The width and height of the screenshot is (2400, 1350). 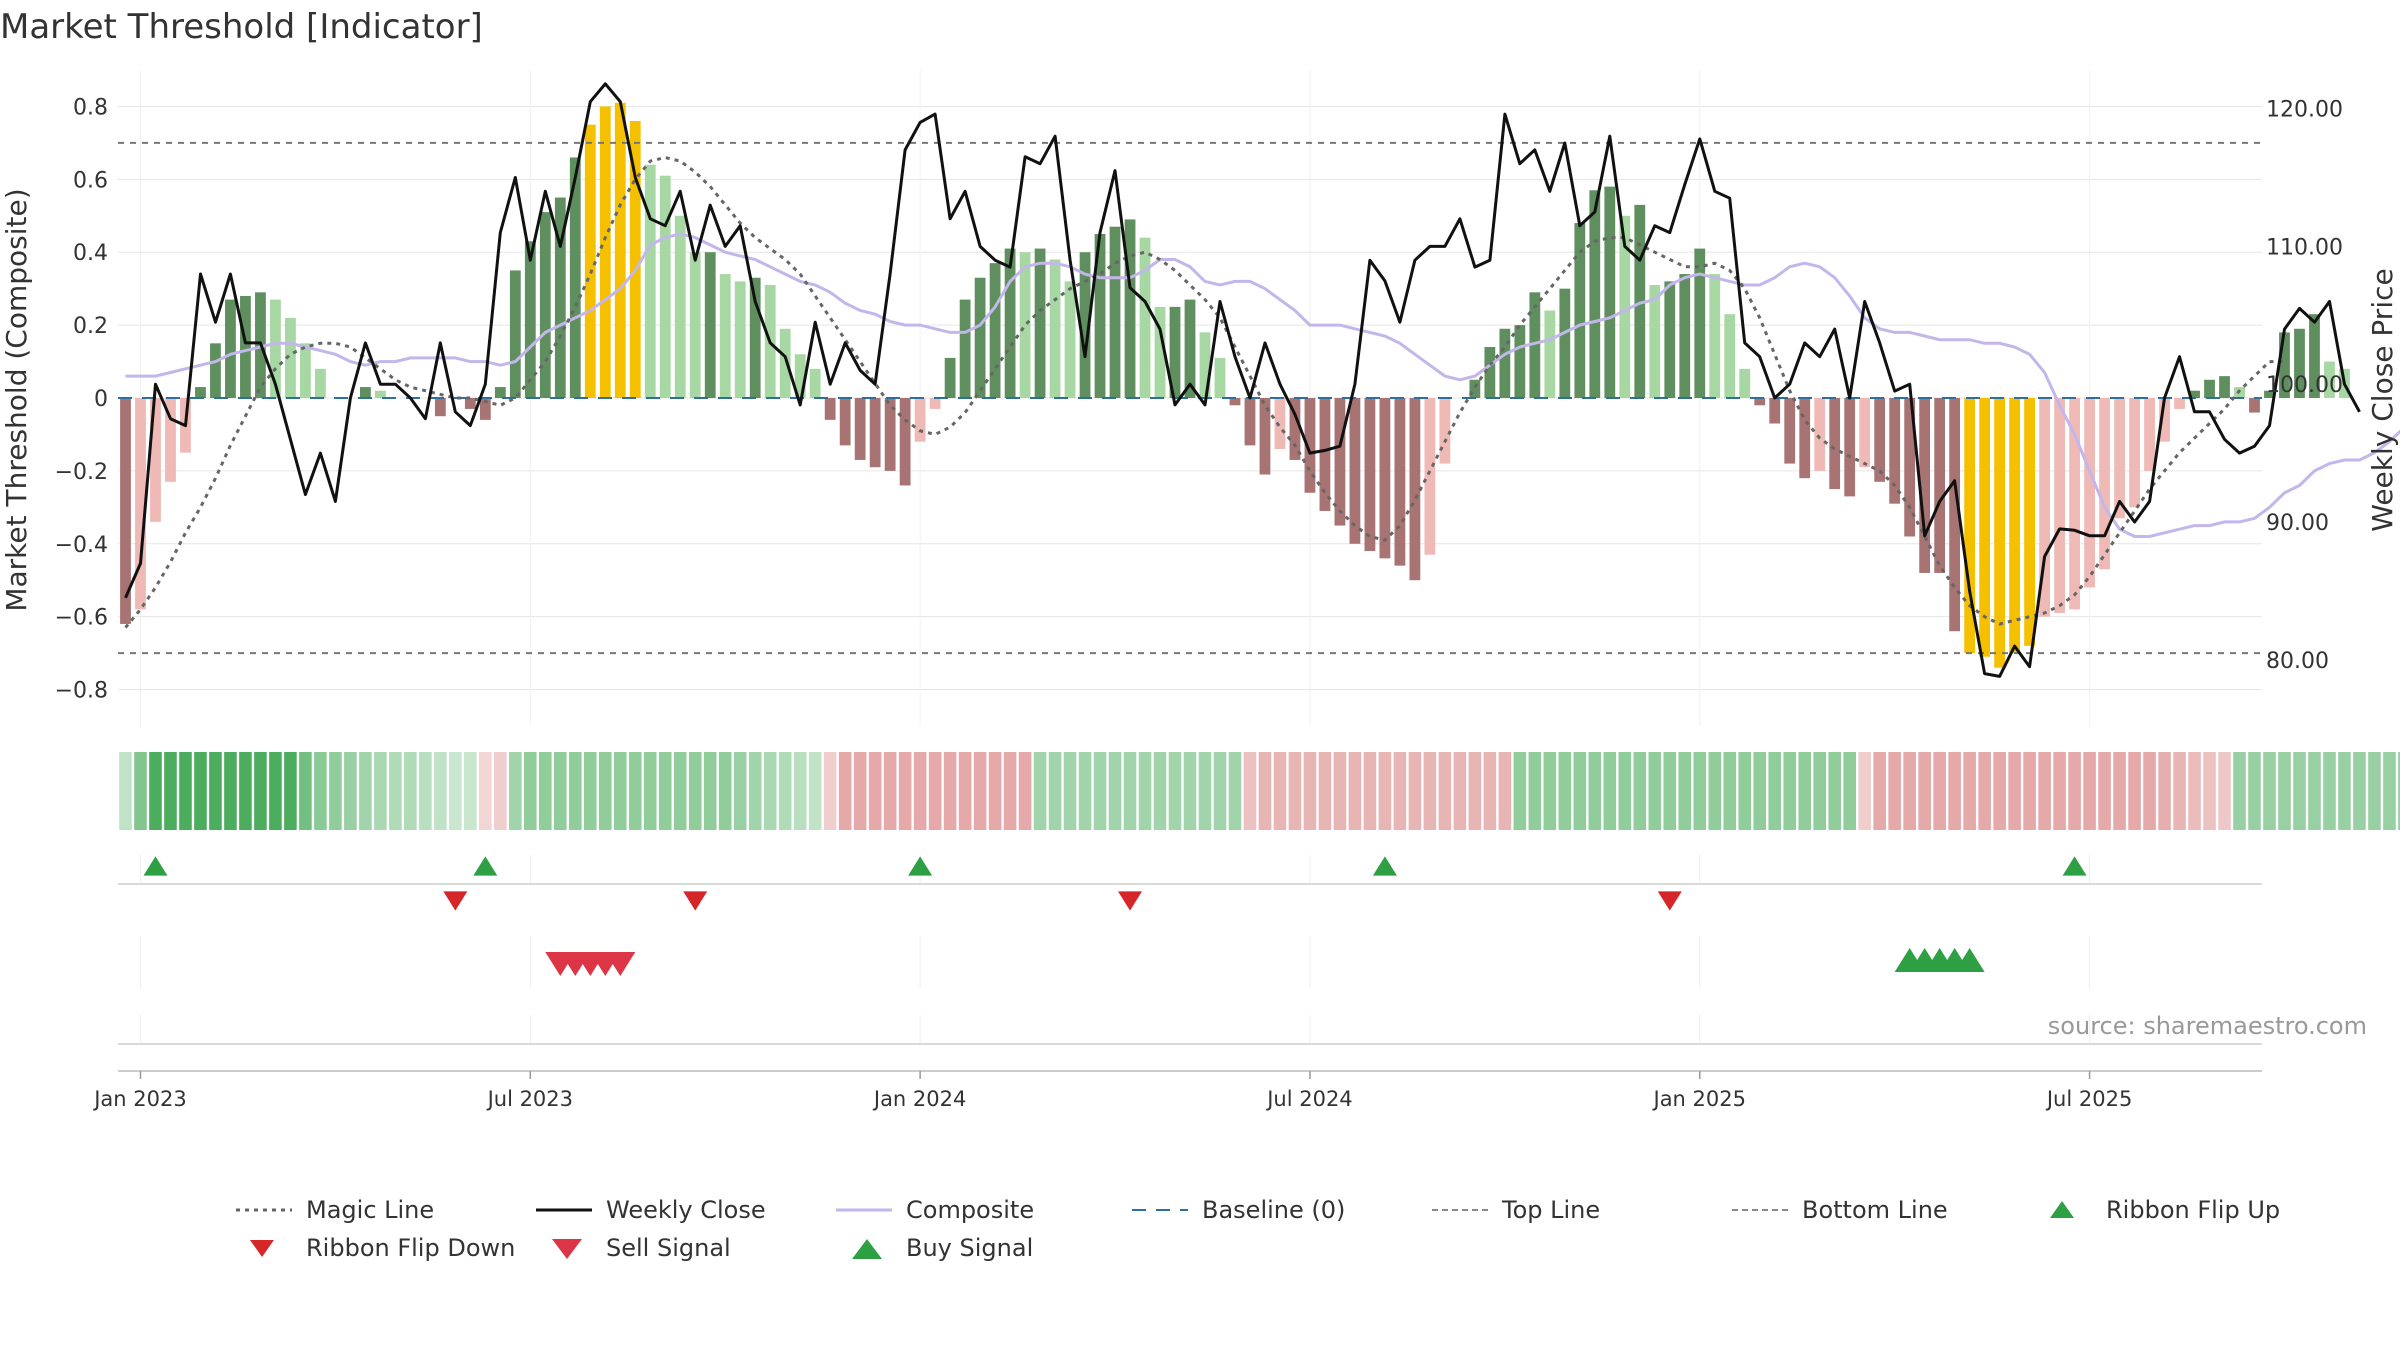 What do you see at coordinates (1875, 1210) in the screenshot?
I see `legend-label: Bottom Line` at bounding box center [1875, 1210].